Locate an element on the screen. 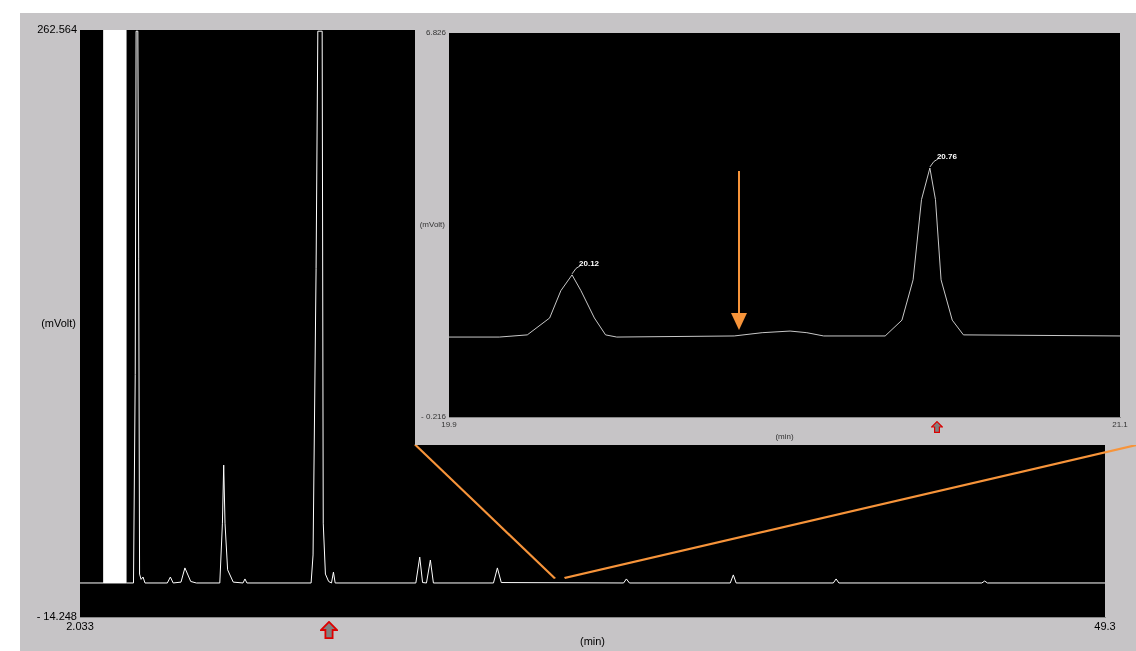  x-tick-label: 21.1 is located at coordinates (1120, 424).